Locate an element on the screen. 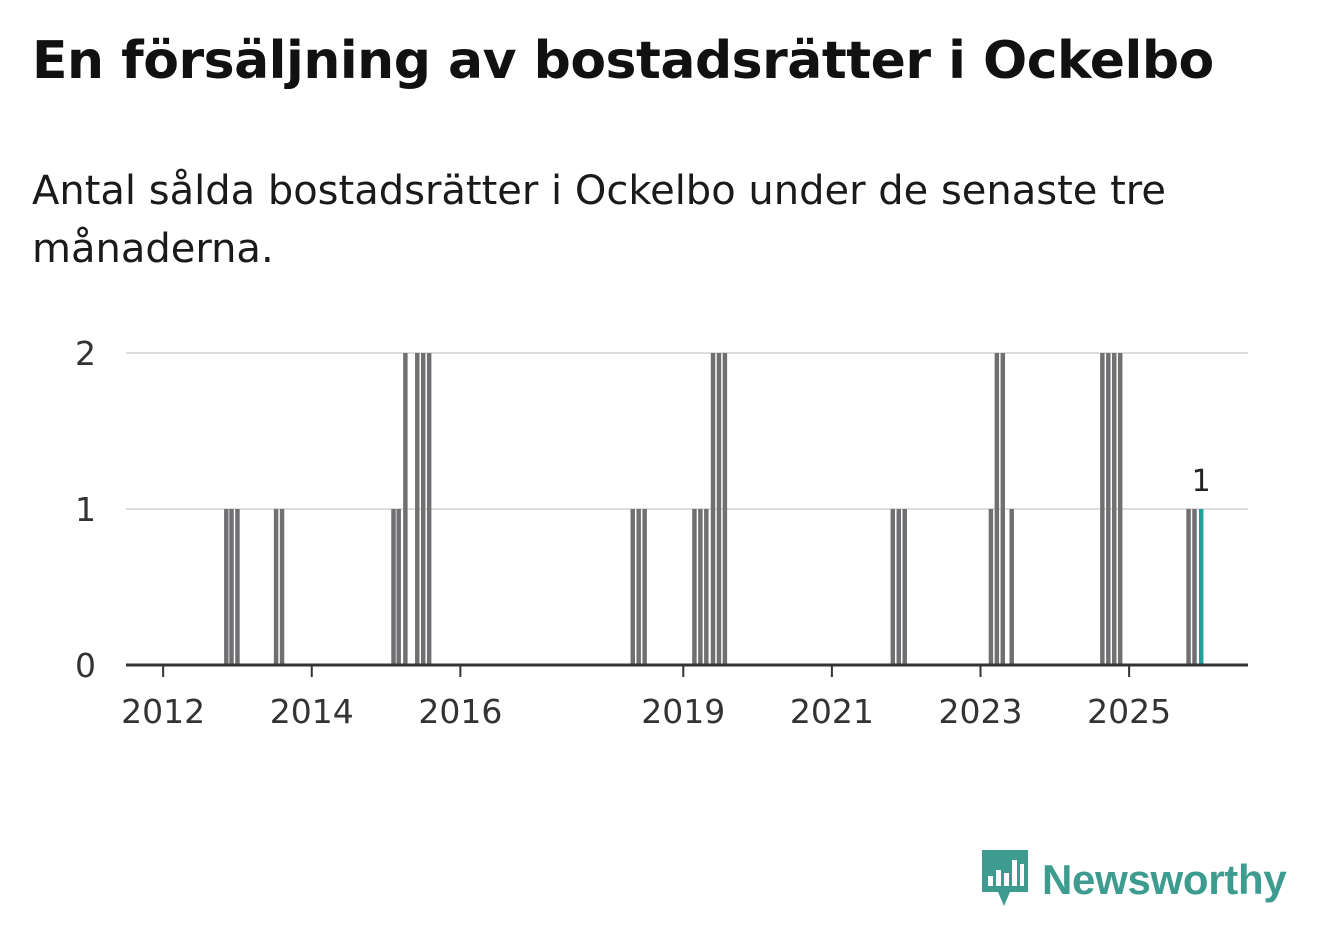 The width and height of the screenshot is (1322, 939). x-tick-label: 2025 is located at coordinates (1129, 711).